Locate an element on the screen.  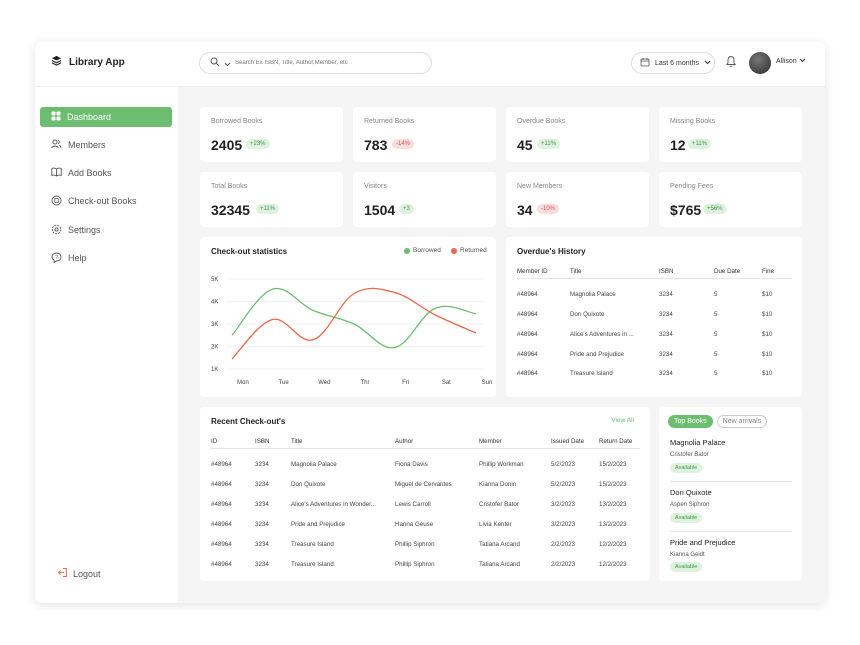
book-author: Kianna Geidt is located at coordinates (687, 555).